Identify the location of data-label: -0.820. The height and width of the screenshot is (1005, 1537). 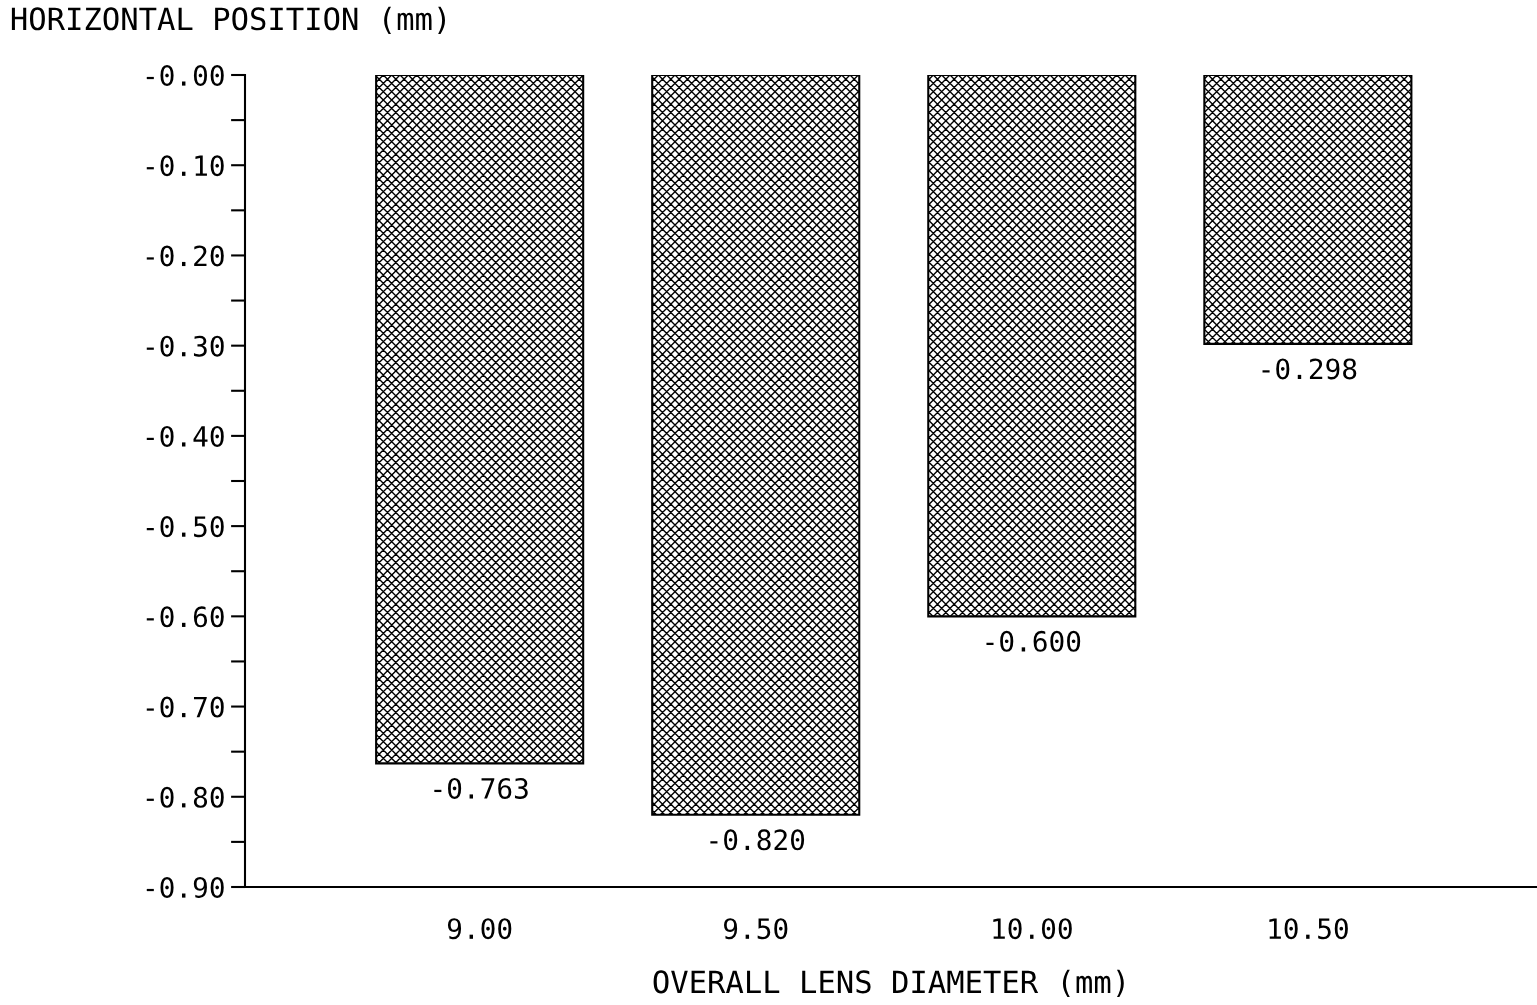
(757, 840).